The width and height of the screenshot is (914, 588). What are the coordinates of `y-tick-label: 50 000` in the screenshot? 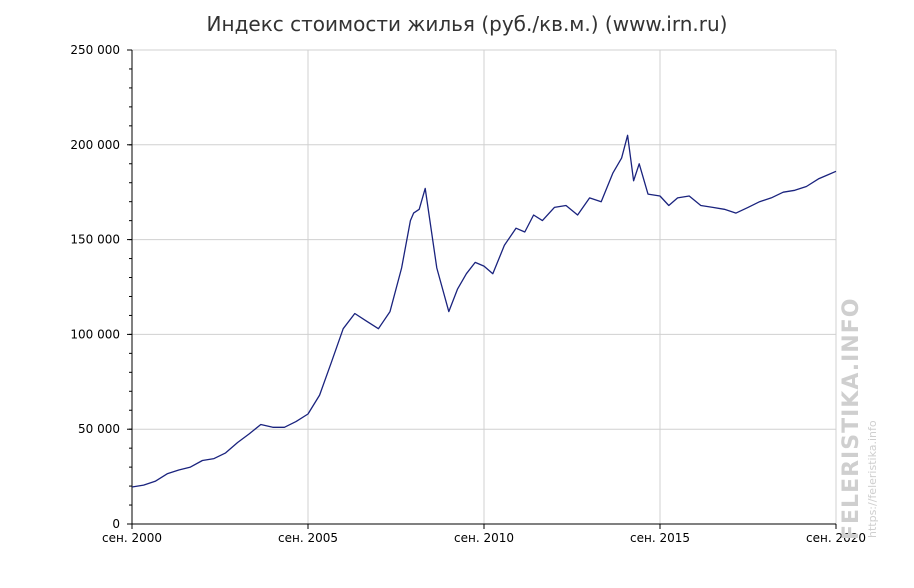 It's located at (99, 429).